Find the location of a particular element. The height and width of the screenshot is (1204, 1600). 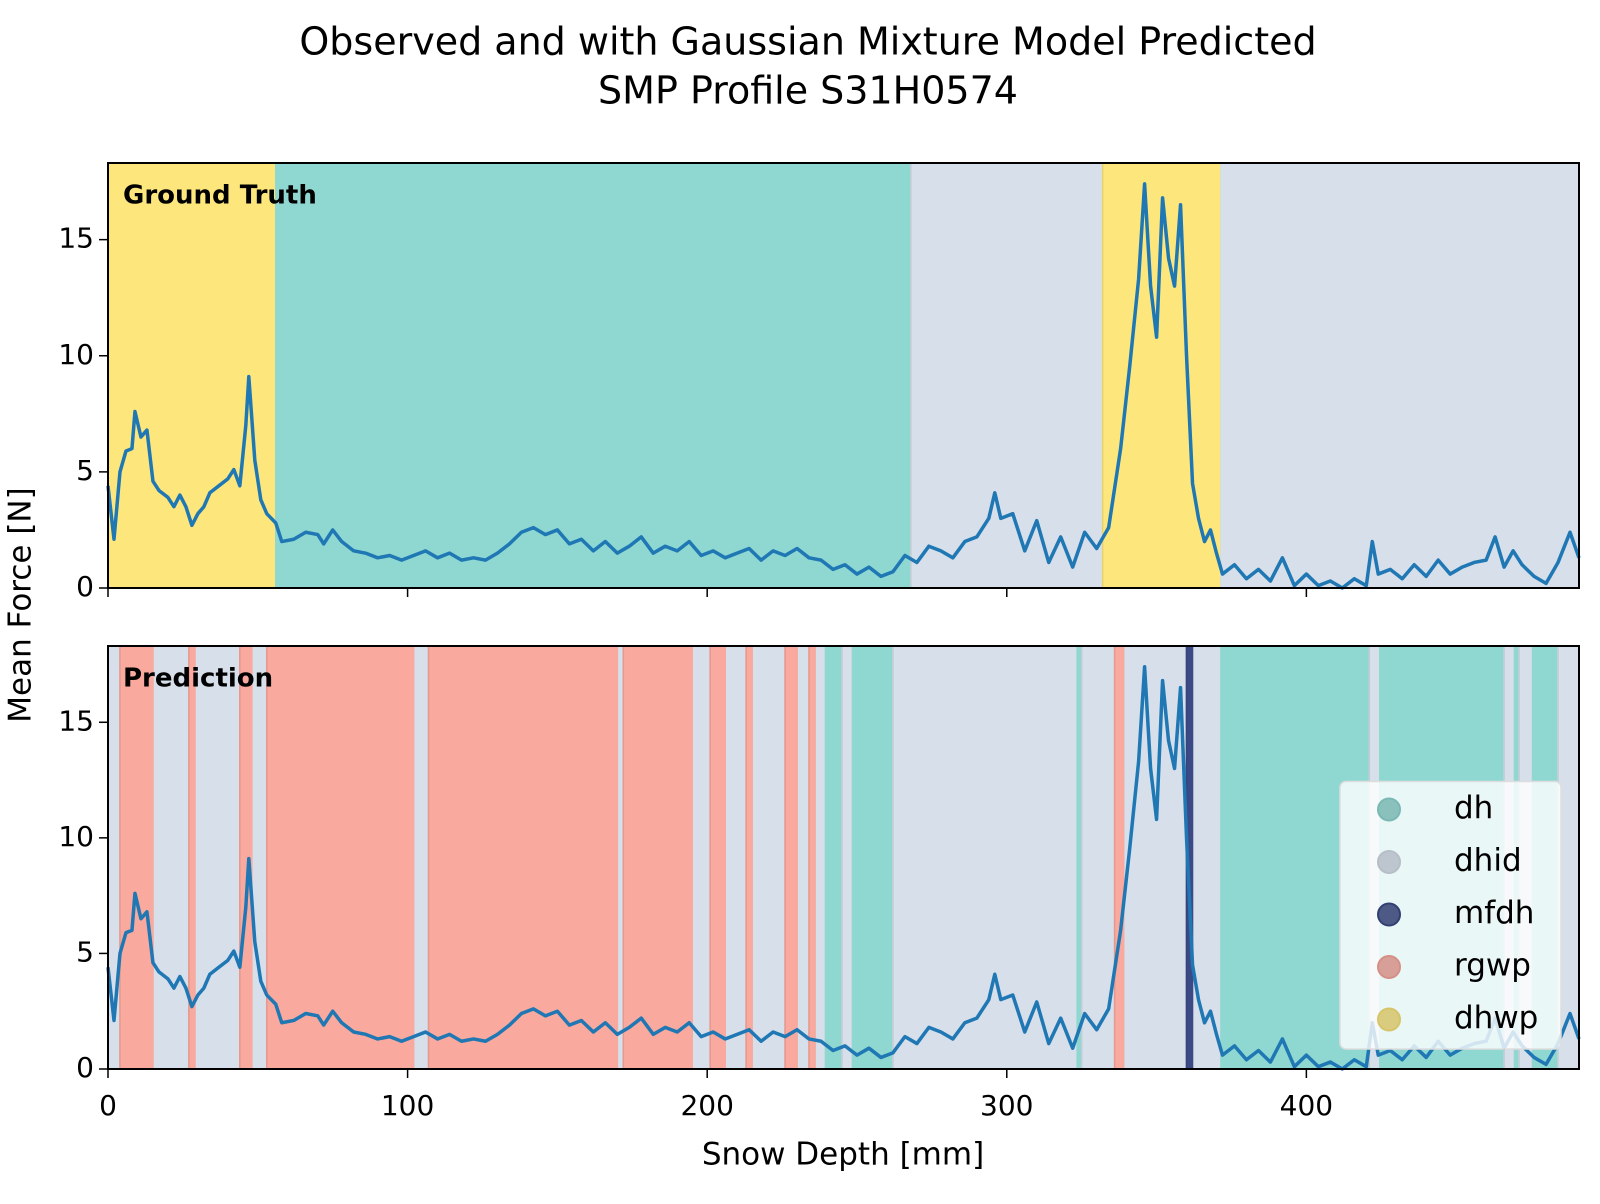

panel-label: Ground Truth is located at coordinates (220, 196).